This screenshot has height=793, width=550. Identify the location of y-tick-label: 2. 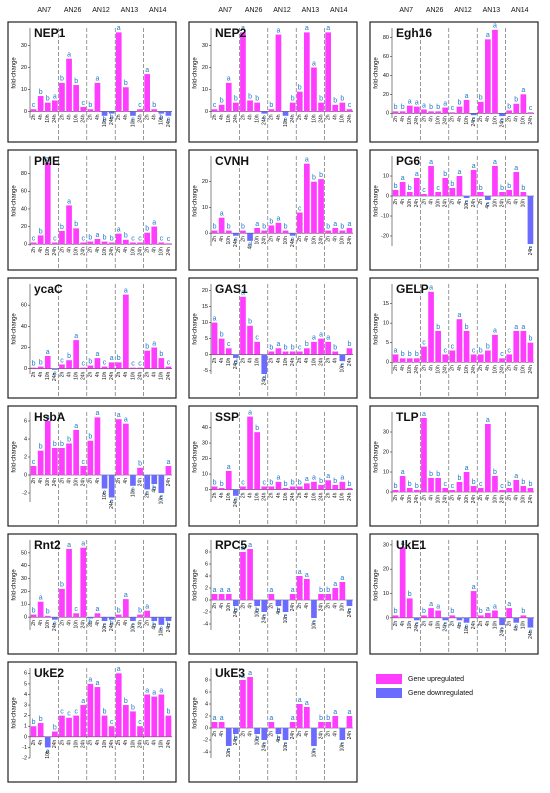
(25, 457).